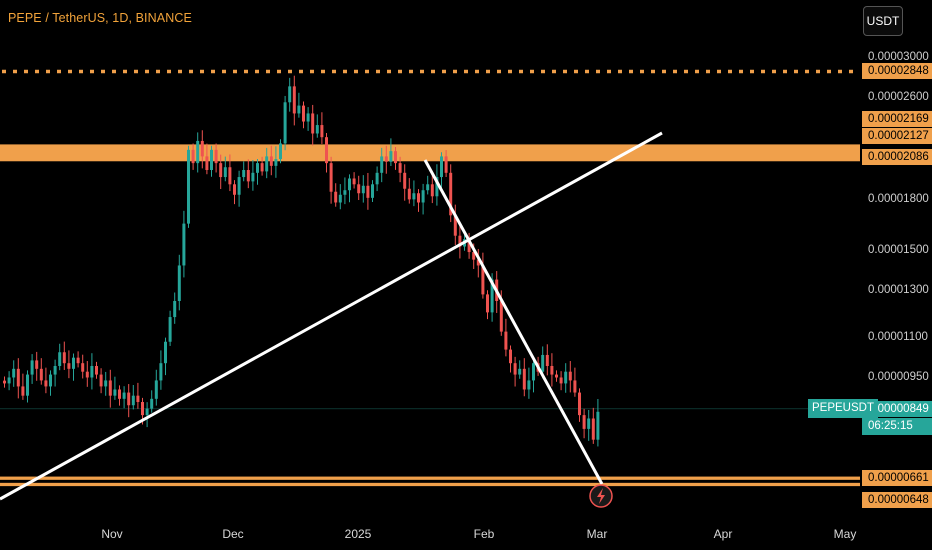 The height and width of the screenshot is (550, 932). What do you see at coordinates (883, 21) in the screenshot?
I see `currency-selector-button: USDT` at bounding box center [883, 21].